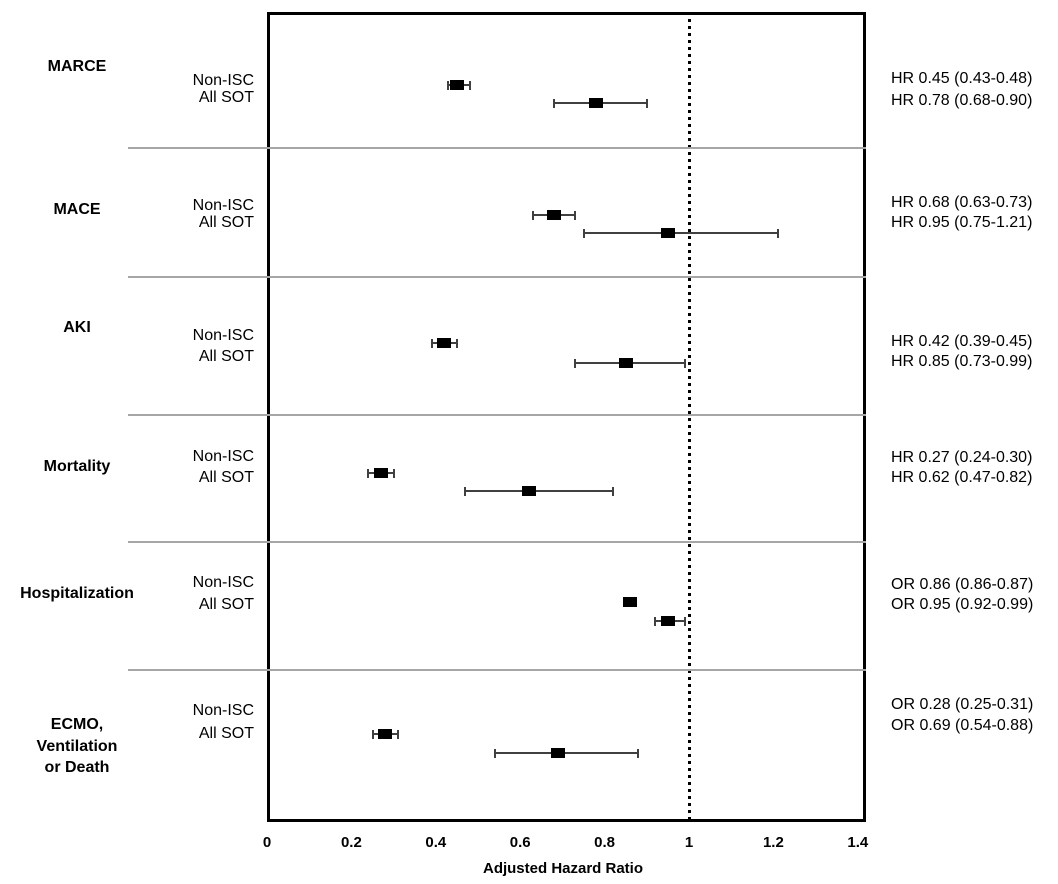  What do you see at coordinates (962, 361) in the screenshot?
I see `estimate-annotation: HR 0.85 (0.73-0.99)` at bounding box center [962, 361].